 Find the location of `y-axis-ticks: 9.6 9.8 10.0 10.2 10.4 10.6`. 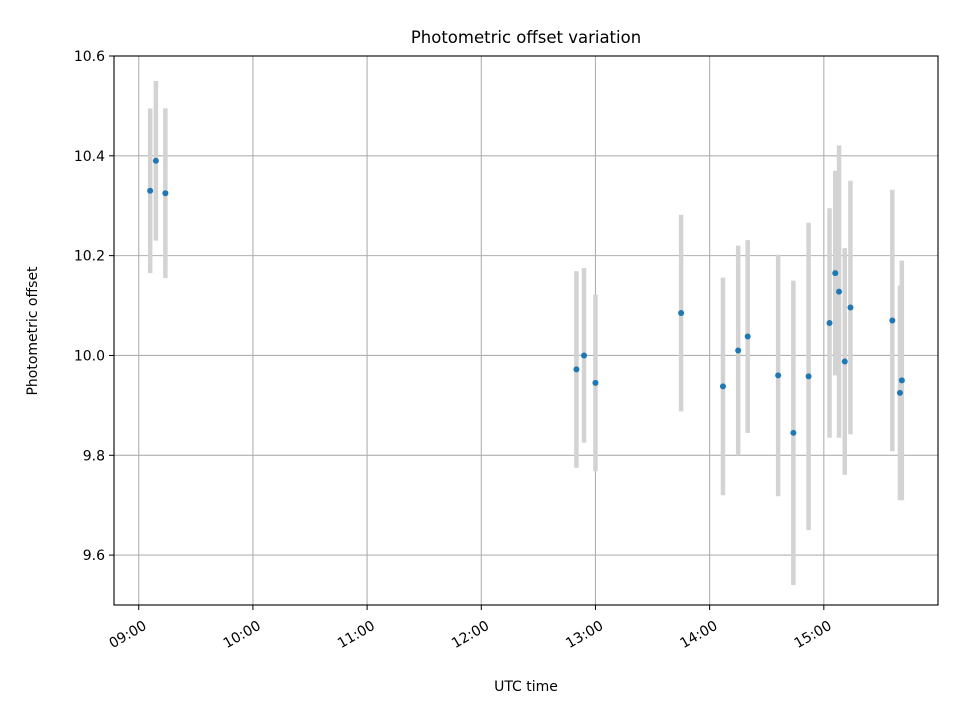

y-axis-ticks: 9.6 9.8 10.0 10.2 10.4 10.6 is located at coordinates (94, 306).